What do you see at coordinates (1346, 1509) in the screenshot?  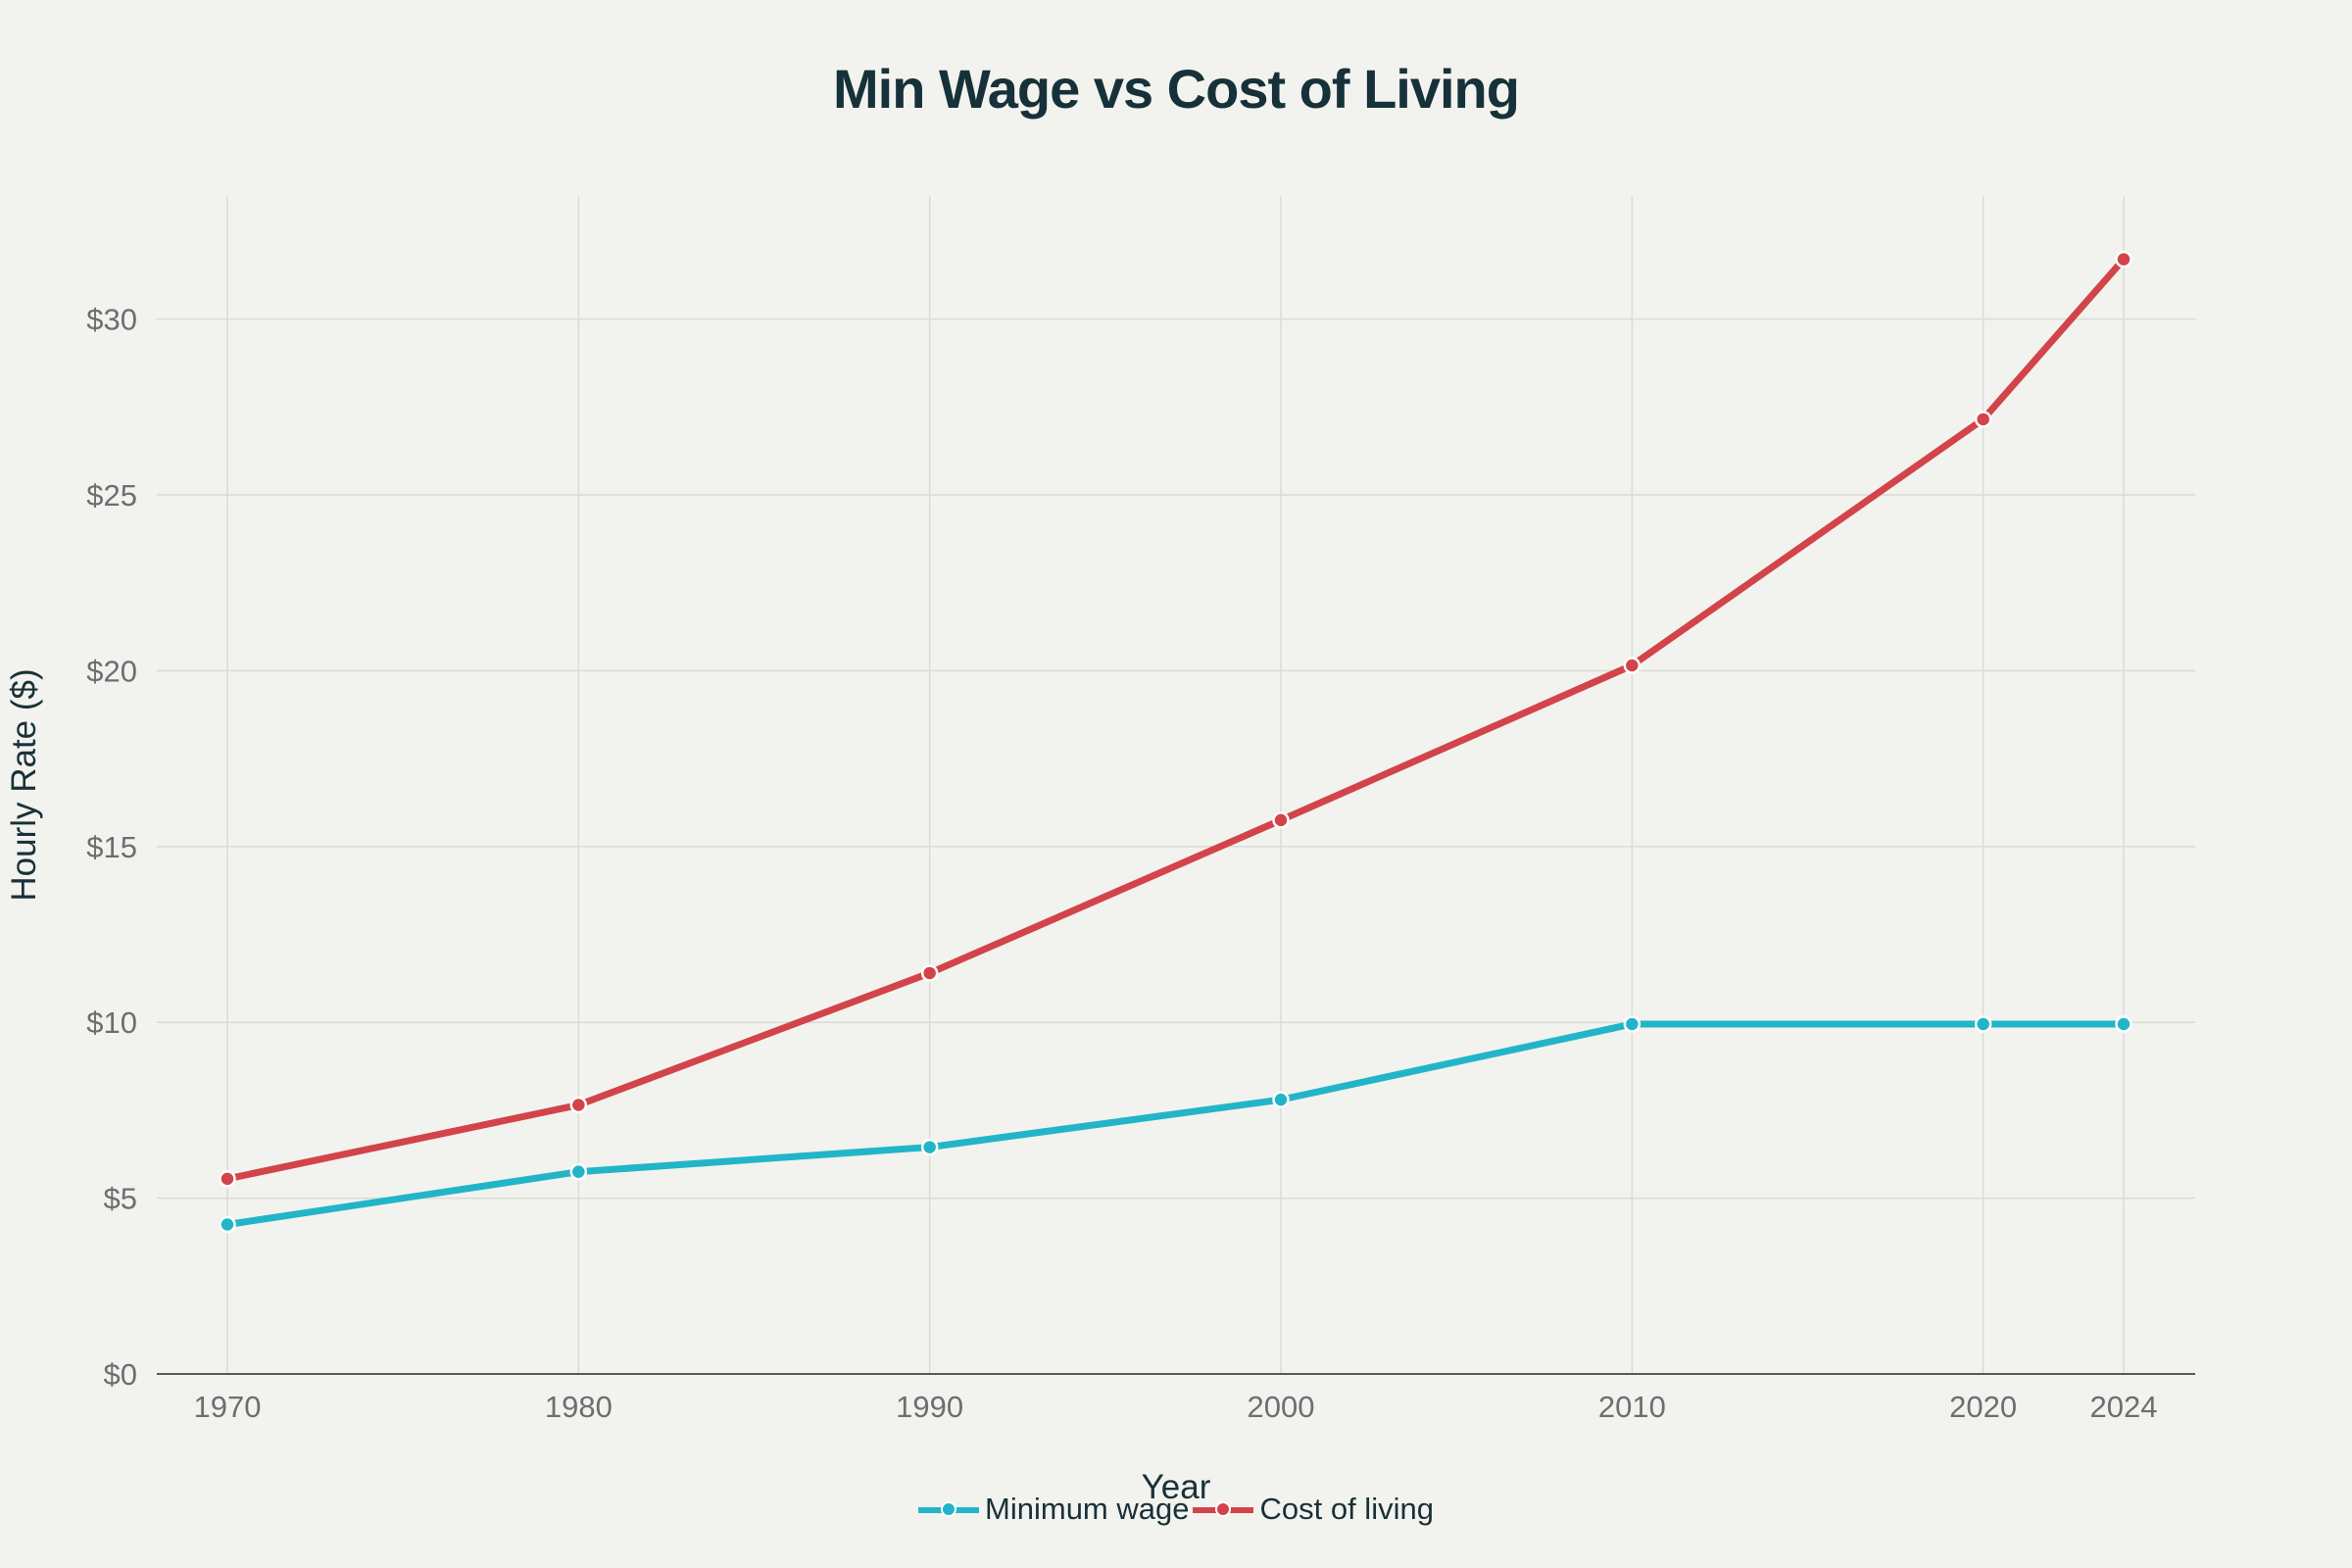 I see `legend-label: Cost of living` at bounding box center [1346, 1509].